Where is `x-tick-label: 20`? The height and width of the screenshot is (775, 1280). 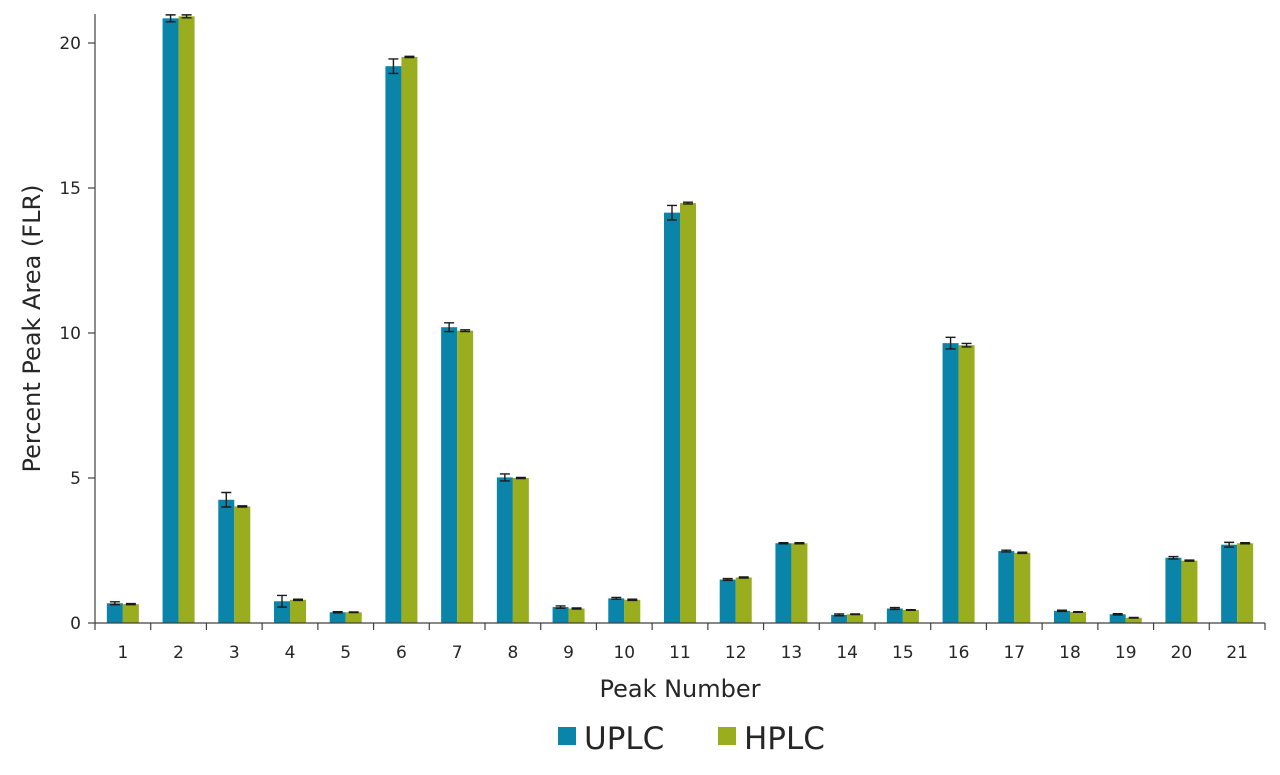
x-tick-label: 20 is located at coordinates (1182, 653).